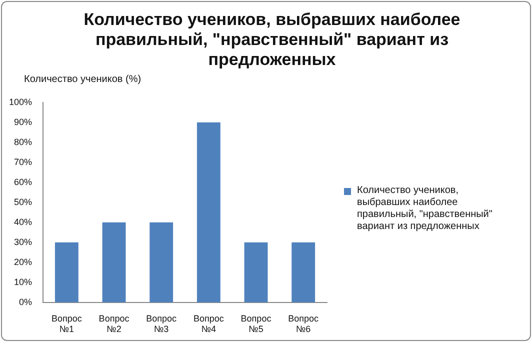 Image resolution: width=532 pixels, height=342 pixels. Describe the element at coordinates (23, 121) in the screenshot. I see `y-tick-label: 90%` at that location.